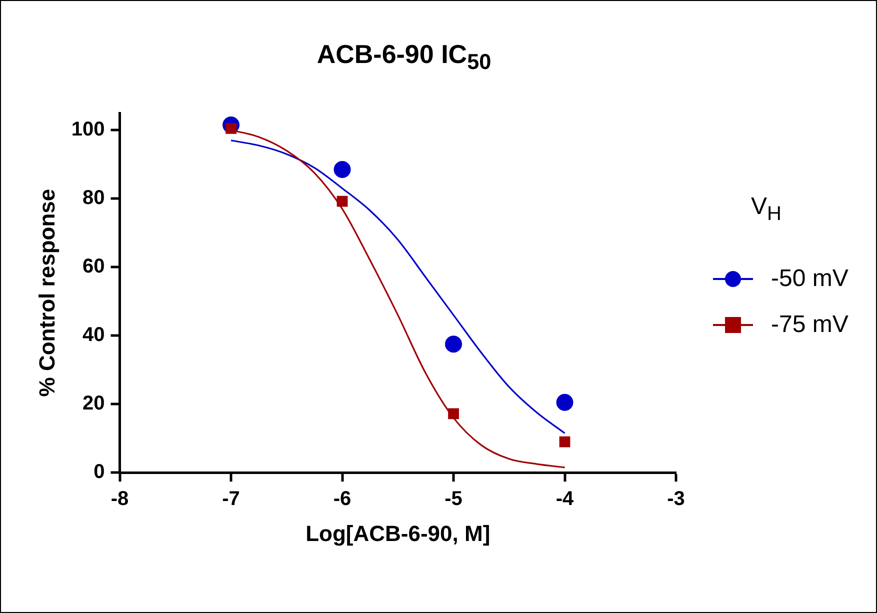  I want to click on y-tick-label: 60, so click(93, 267).